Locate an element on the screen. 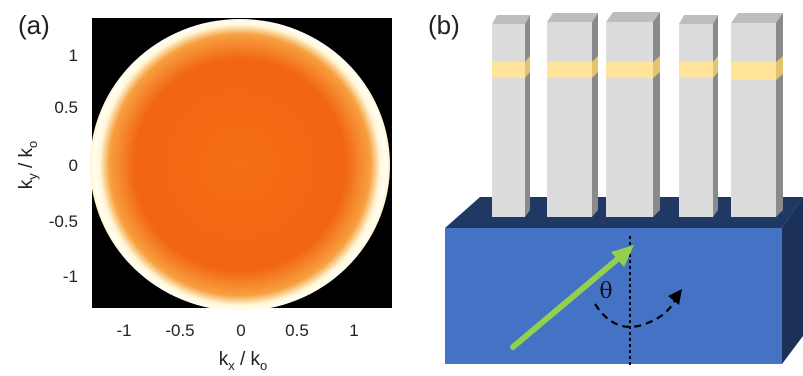 The height and width of the screenshot is (376, 803). theta-symbol: θ is located at coordinates (605, 291).